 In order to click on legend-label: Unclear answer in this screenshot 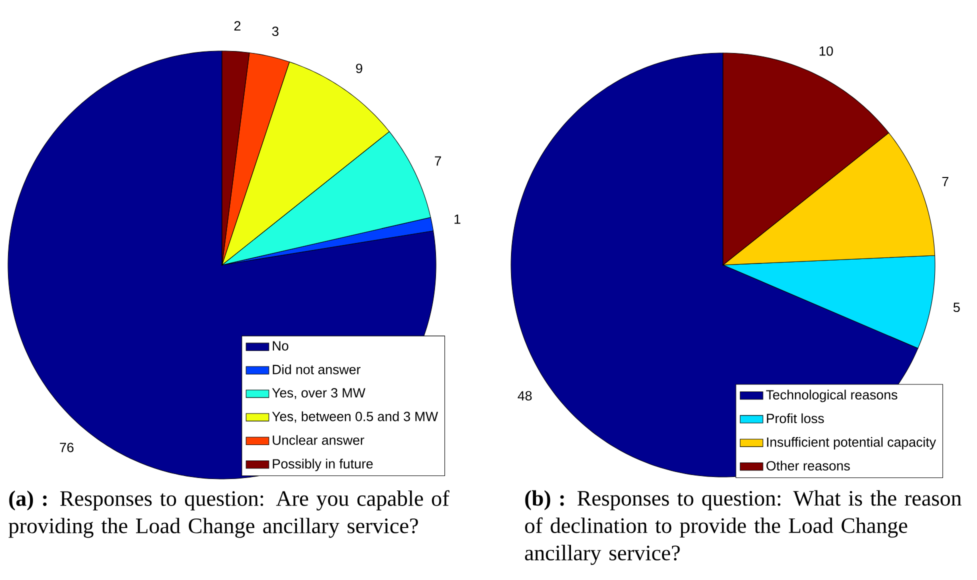, I will do `click(318, 440)`.